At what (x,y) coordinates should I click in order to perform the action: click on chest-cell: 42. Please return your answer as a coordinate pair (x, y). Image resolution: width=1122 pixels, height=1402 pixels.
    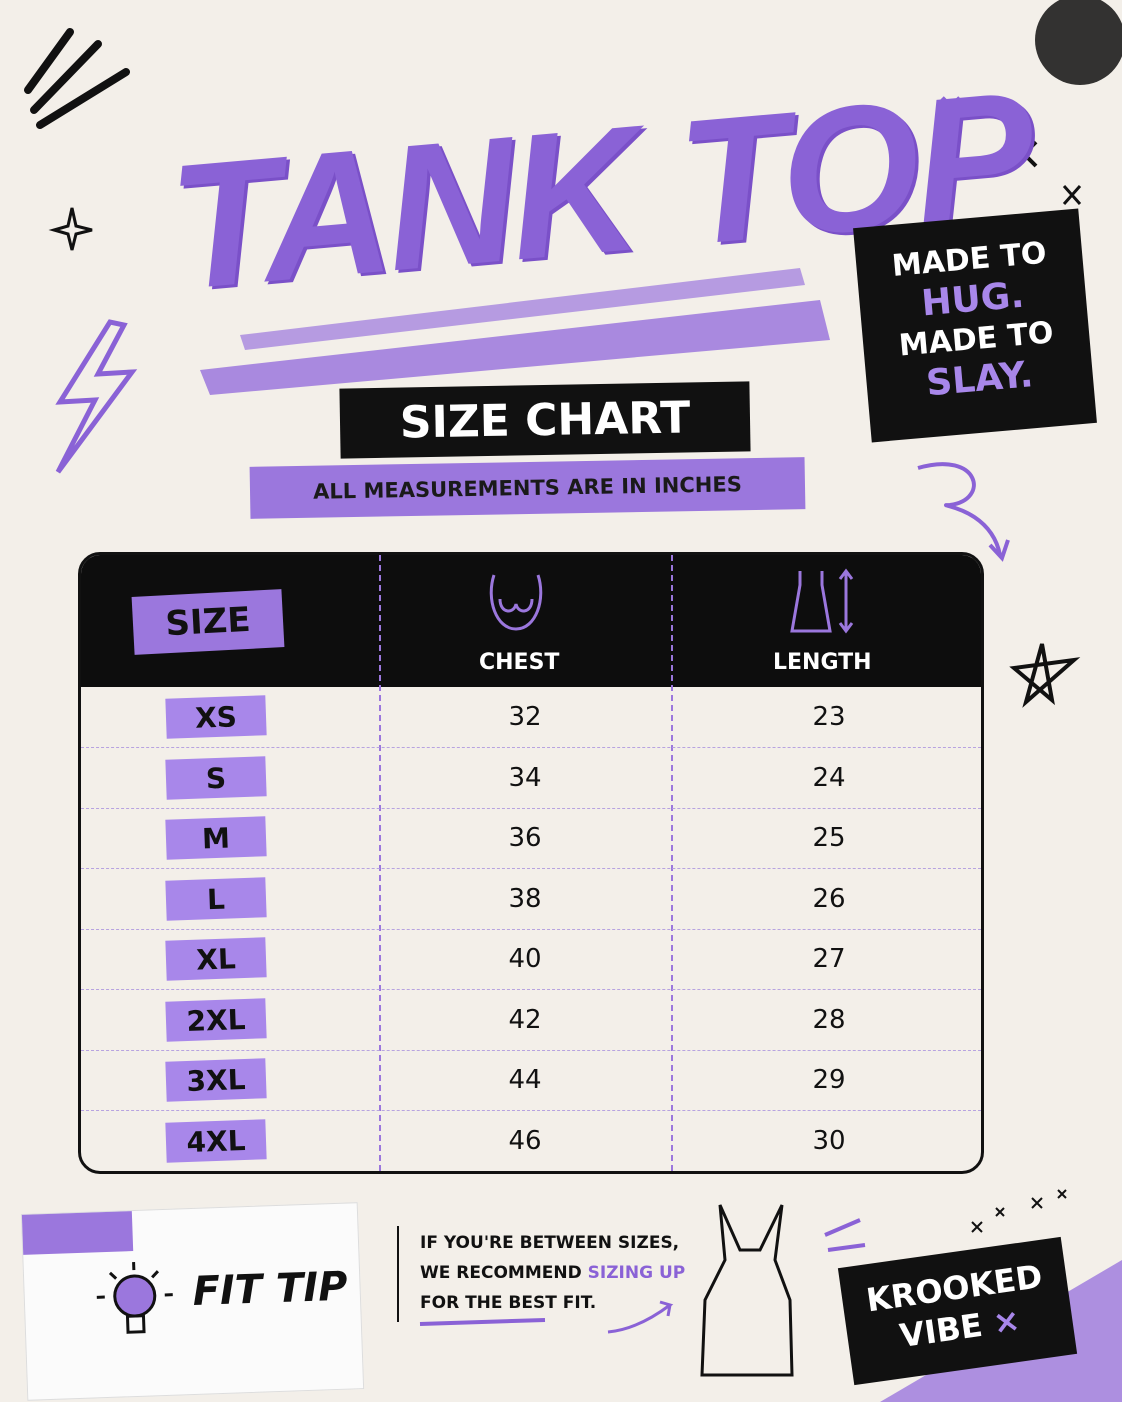
    Looking at the image, I should click on (525, 1019).